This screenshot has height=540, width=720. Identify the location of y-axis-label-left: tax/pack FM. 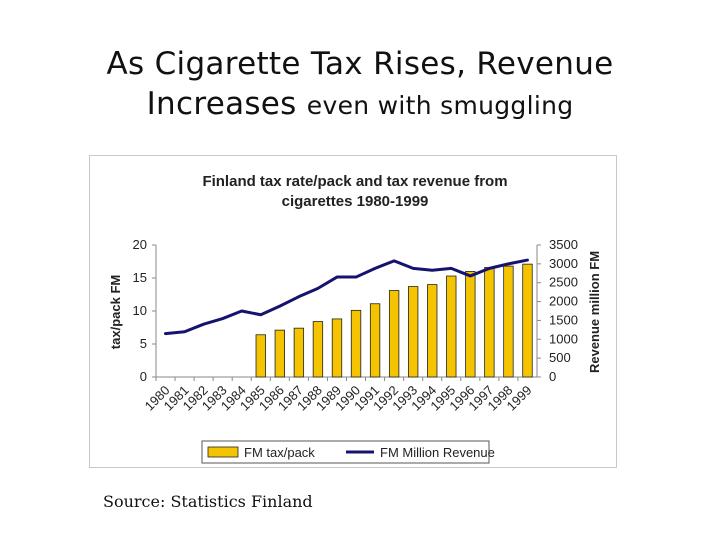
(115, 312).